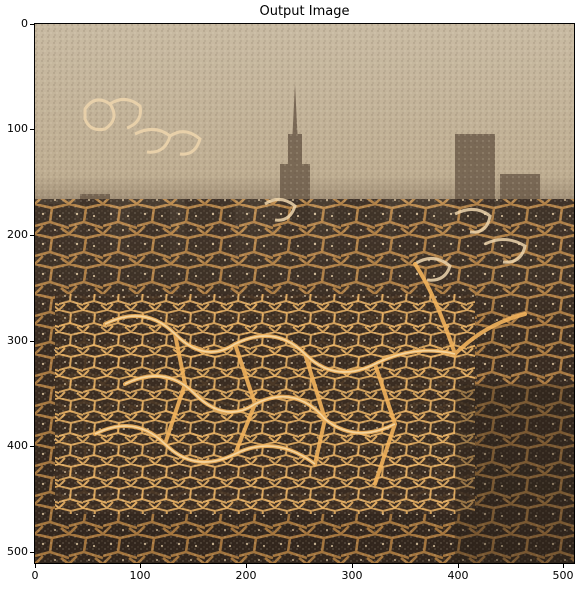  I want to click on x-tick-label: 500, so click(563, 575).